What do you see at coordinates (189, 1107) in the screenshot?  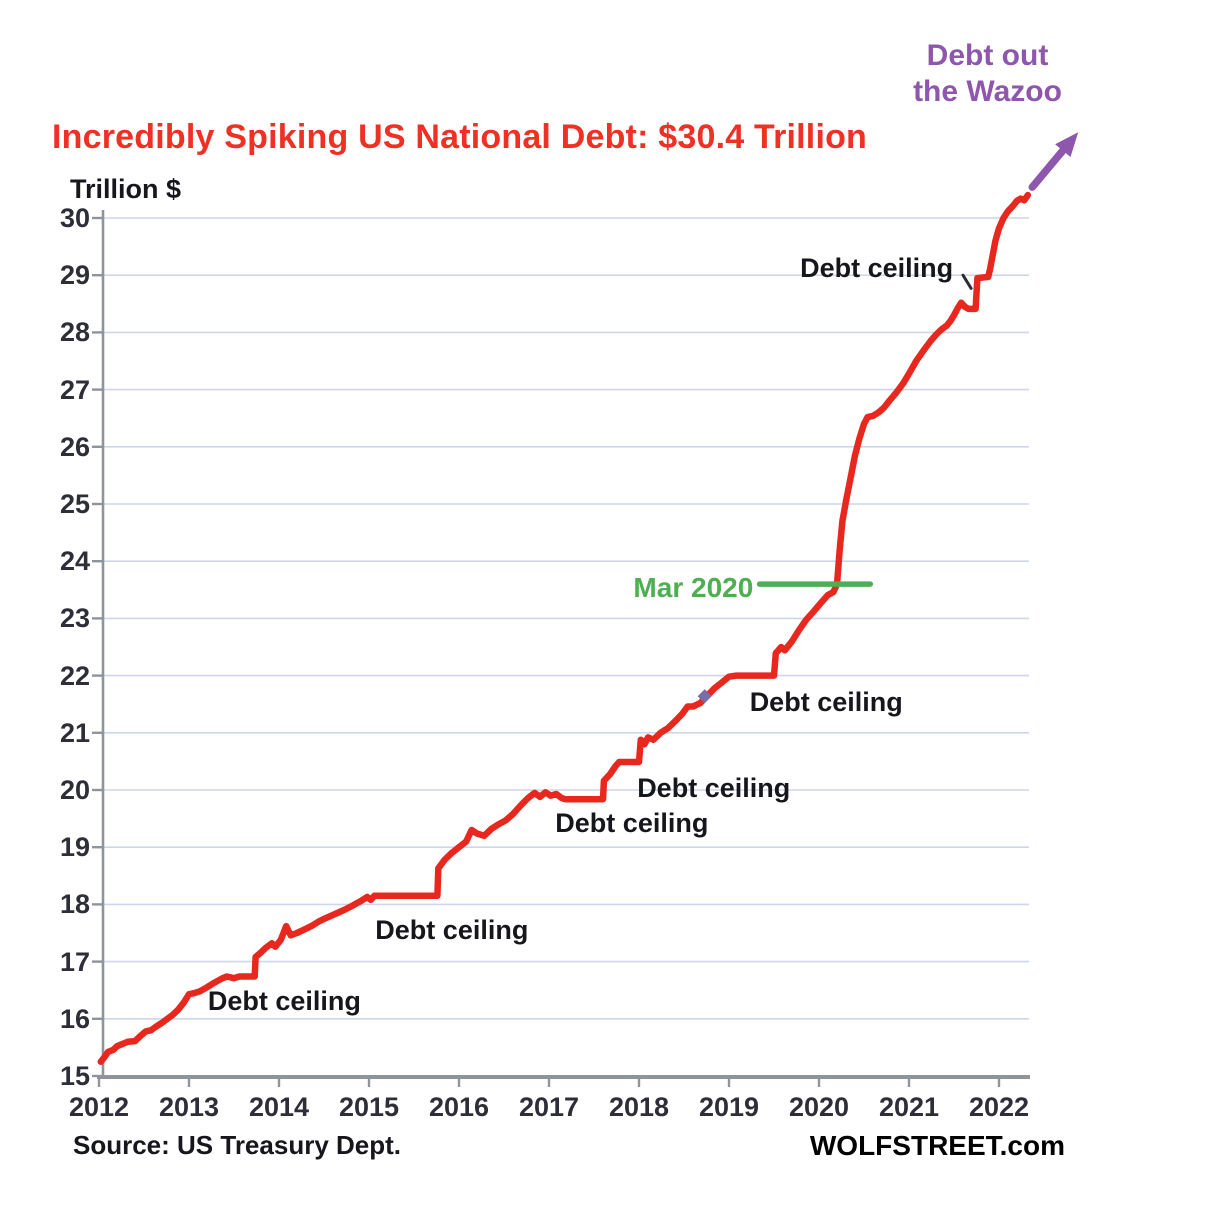 I see `x-tick-label-2013: 2013` at bounding box center [189, 1107].